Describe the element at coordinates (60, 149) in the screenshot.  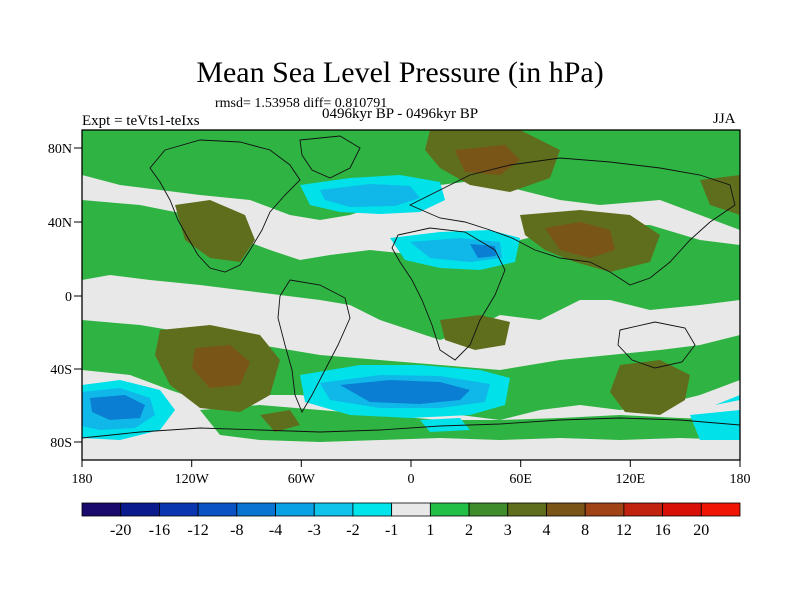
I see `lat-label-80n: 80N` at that location.